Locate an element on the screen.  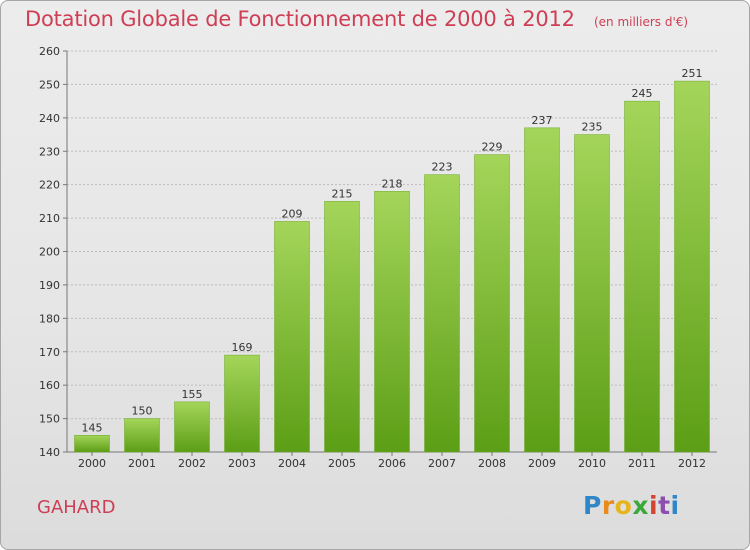
bar-2004 is located at coordinates (292, 337).